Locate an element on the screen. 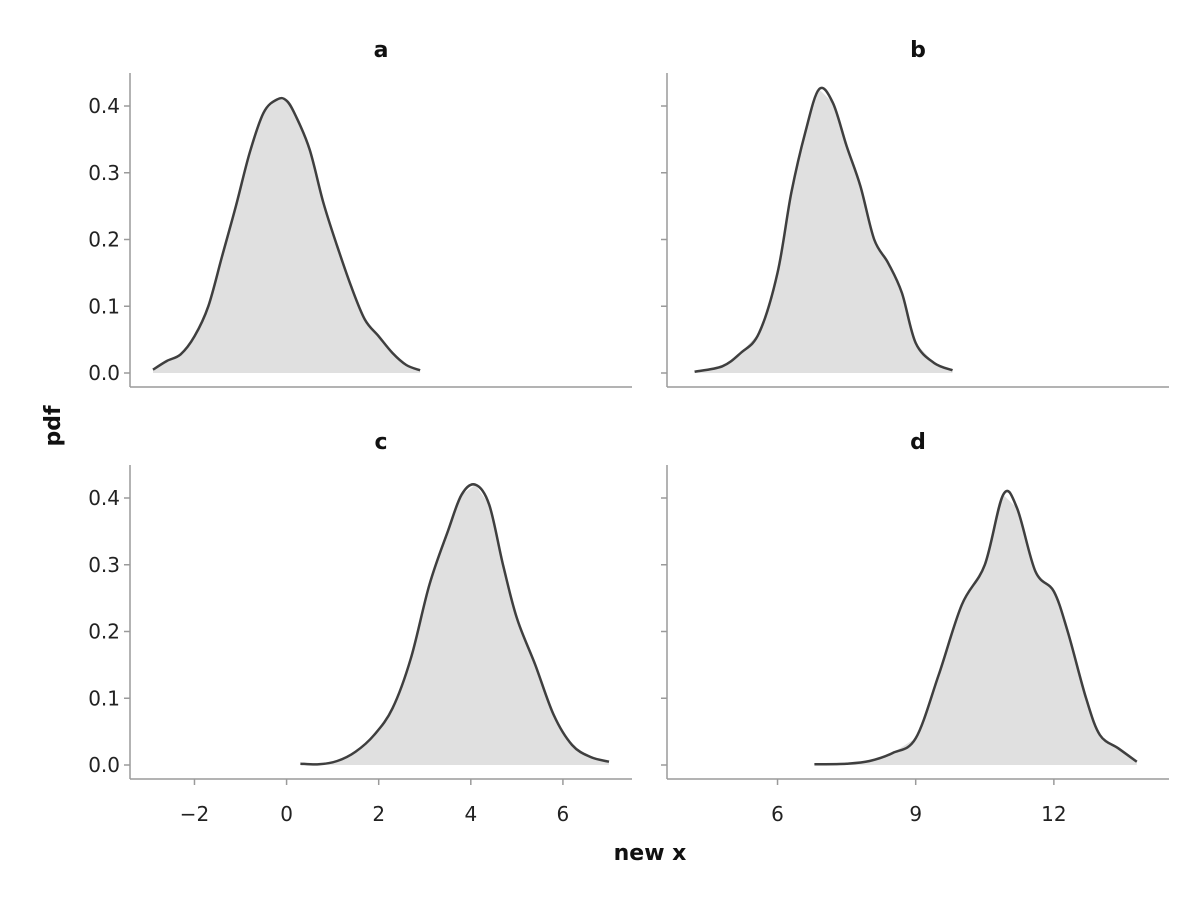 This screenshot has width=1200, height=900. panel-title-a: a is located at coordinates (381, 50).